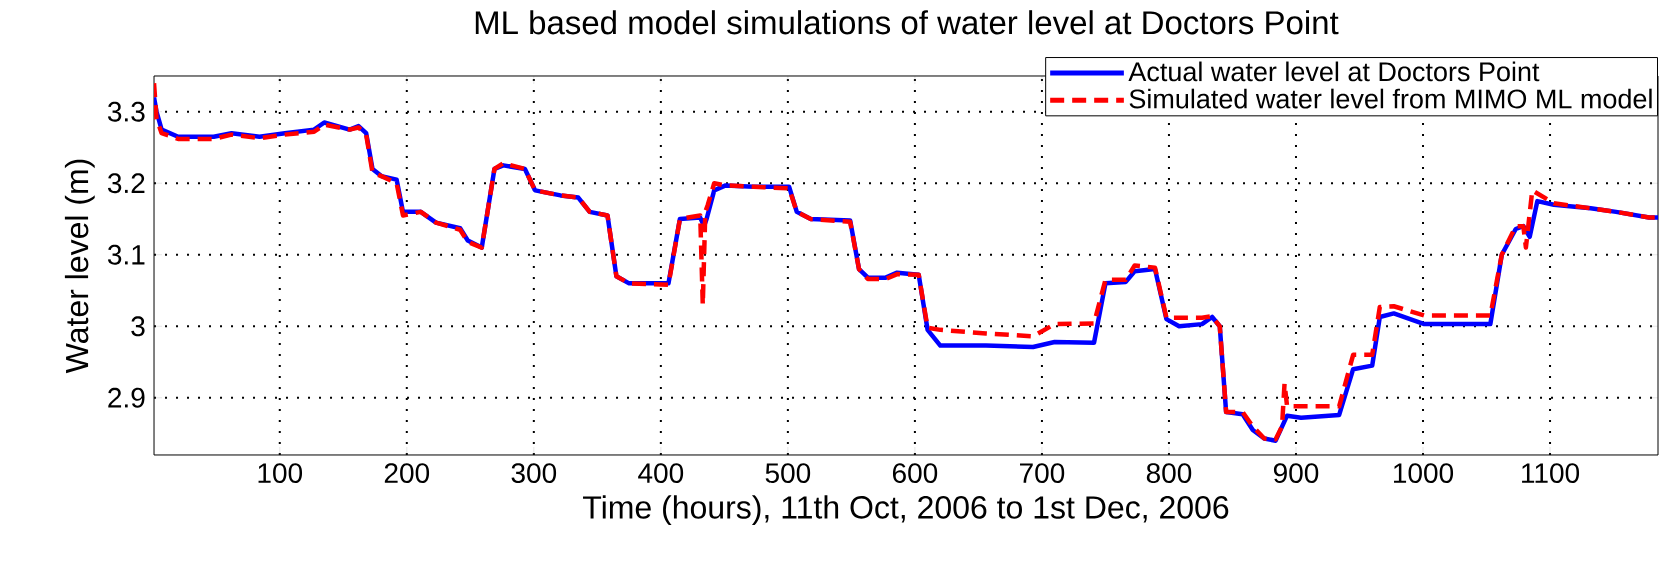 The width and height of the screenshot is (1660, 570). Describe the element at coordinates (661, 473) in the screenshot. I see `x-tick-label: 400` at that location.